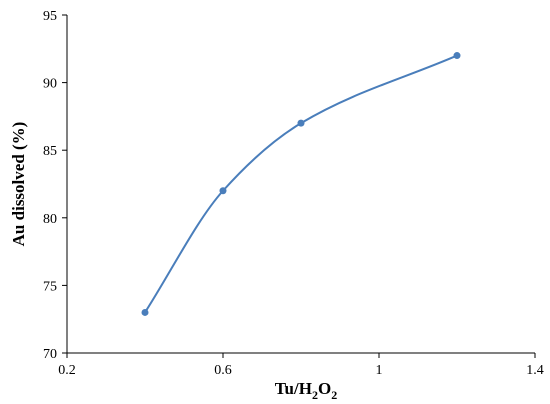 This screenshot has height=404, width=550. Describe the element at coordinates (223, 370) in the screenshot. I see `x-tick-label: 0.6` at that location.